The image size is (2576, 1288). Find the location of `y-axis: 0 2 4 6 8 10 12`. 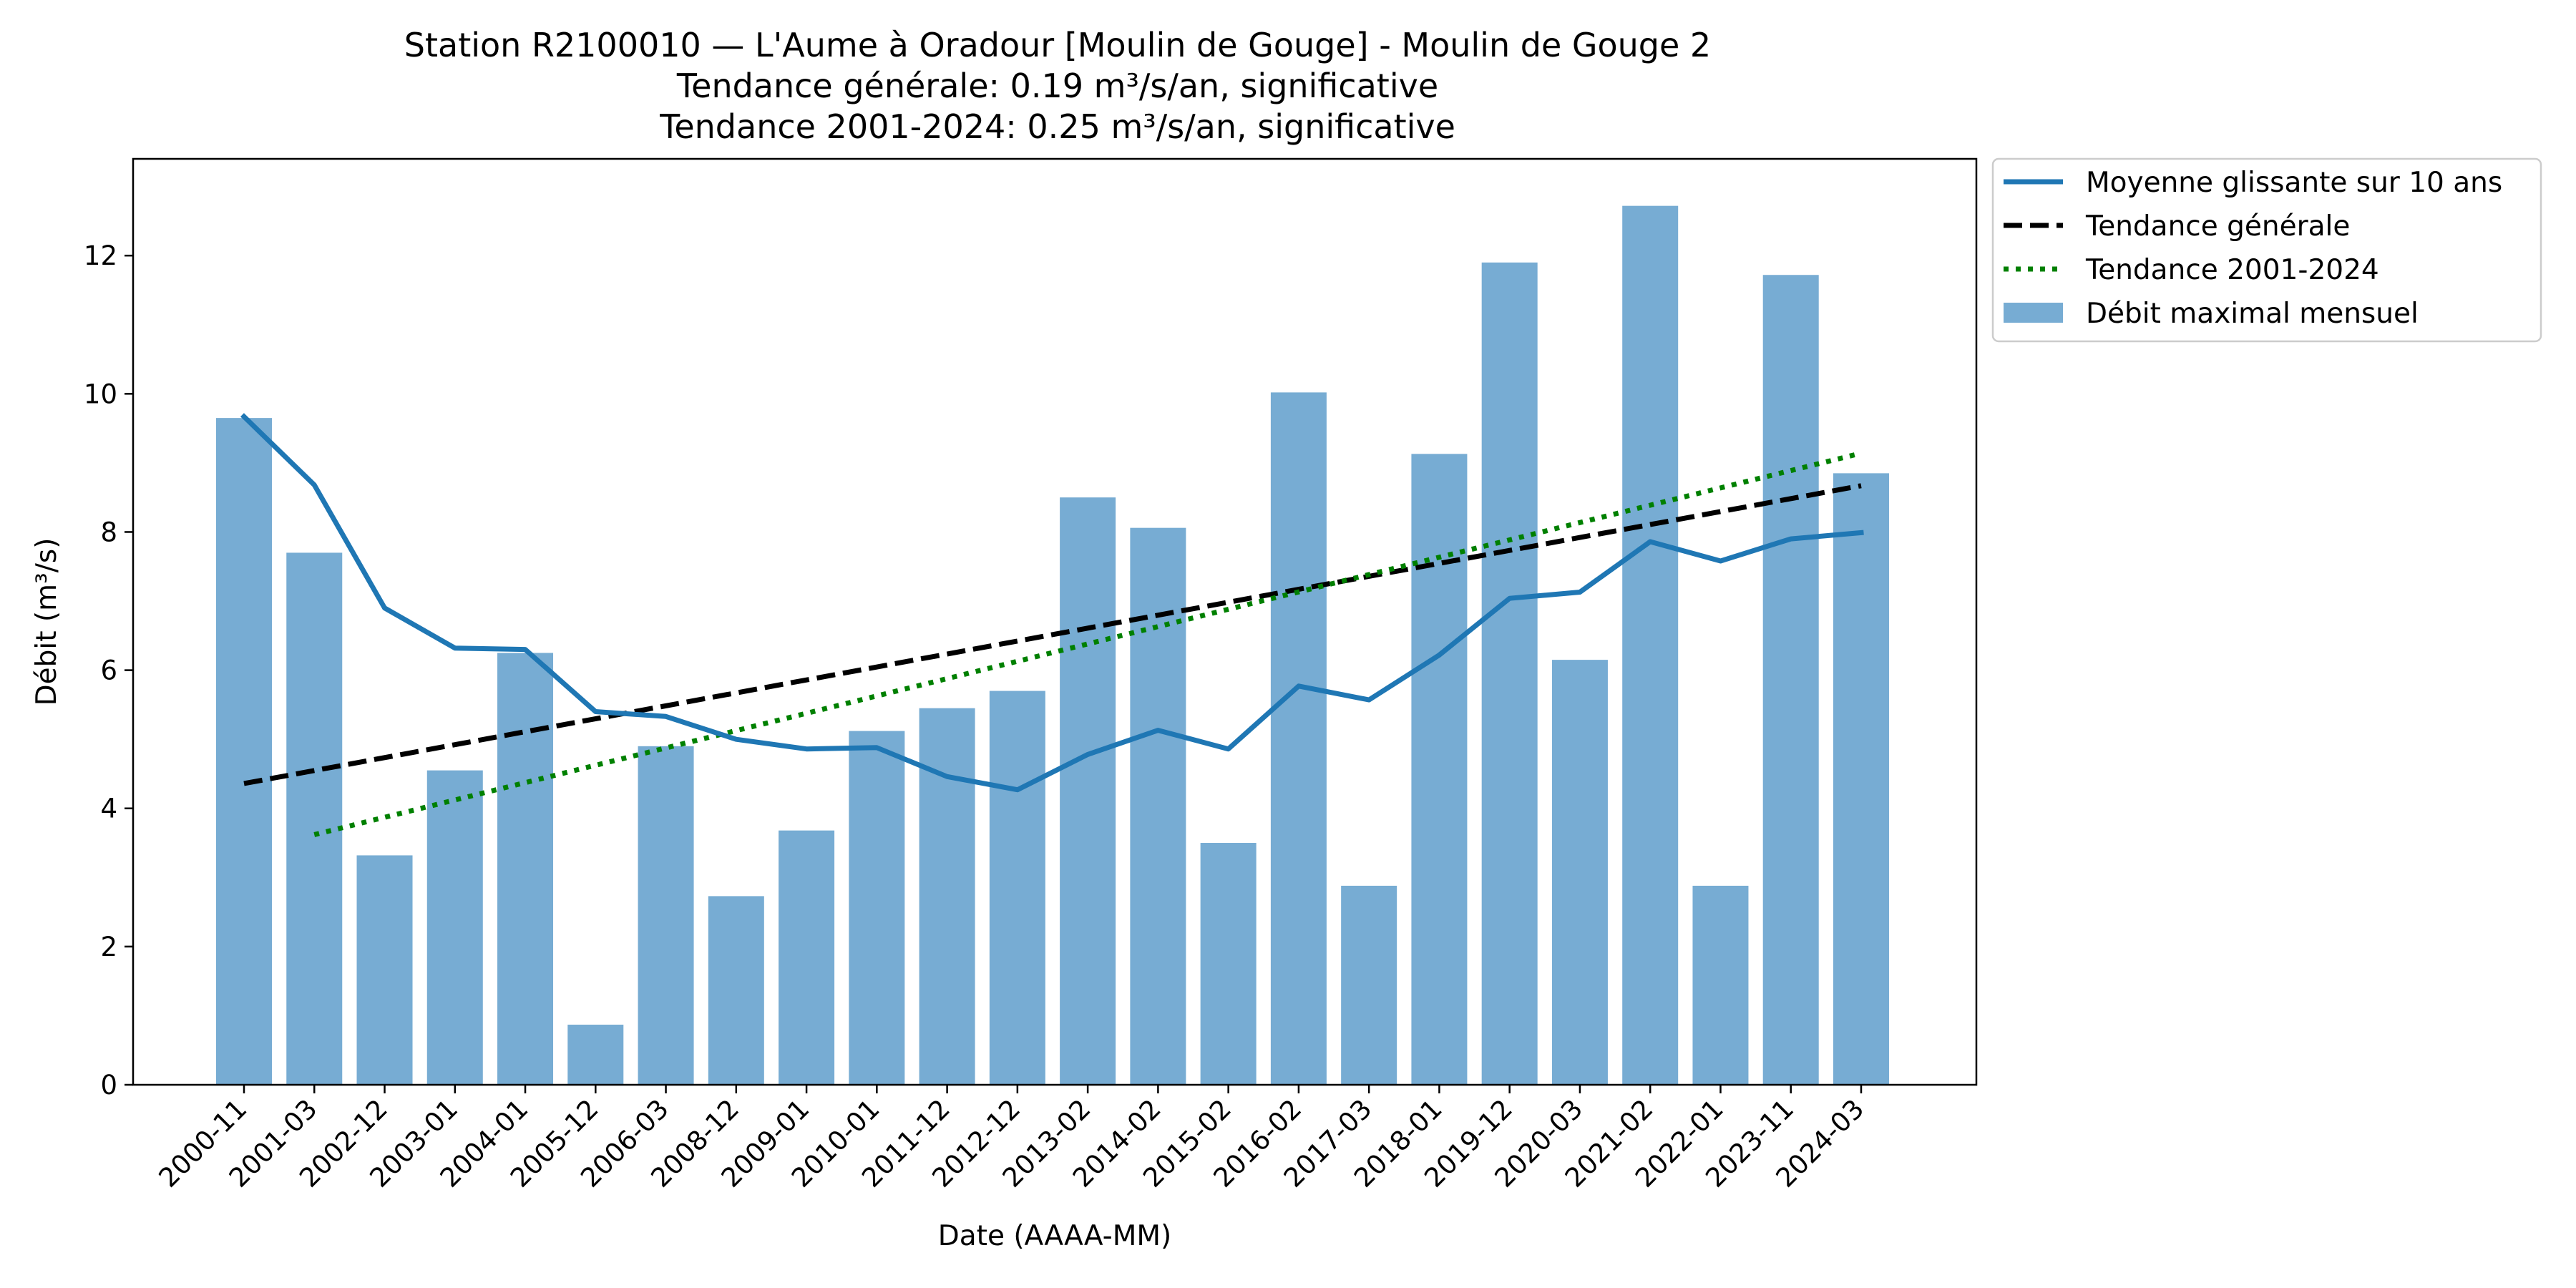

y-axis: 0 2 4 6 8 10 12 is located at coordinates (108, 670).